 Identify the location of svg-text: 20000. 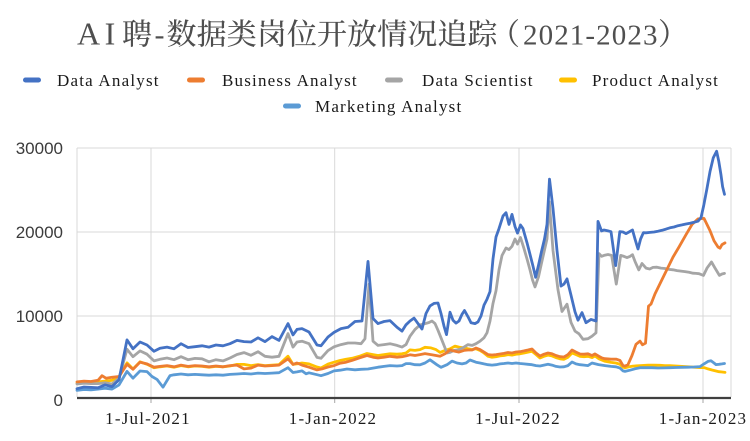
(39, 232).